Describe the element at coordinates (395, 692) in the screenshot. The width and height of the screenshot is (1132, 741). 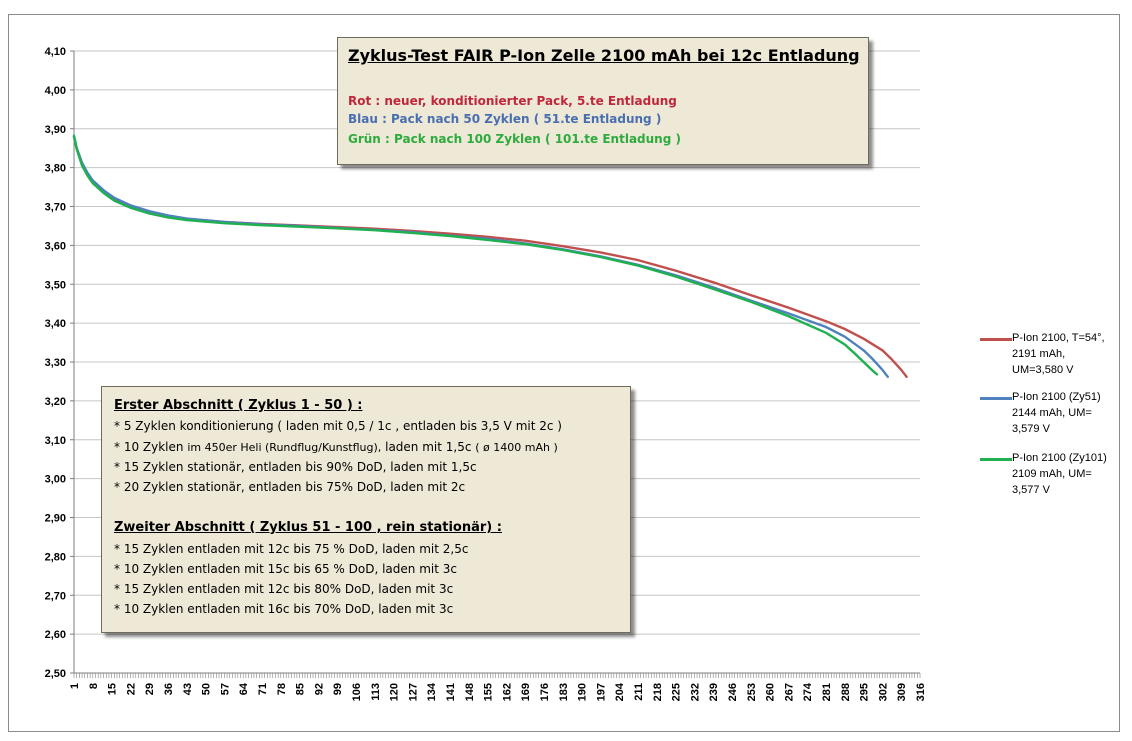
I see `x-tick-label: 120` at that location.